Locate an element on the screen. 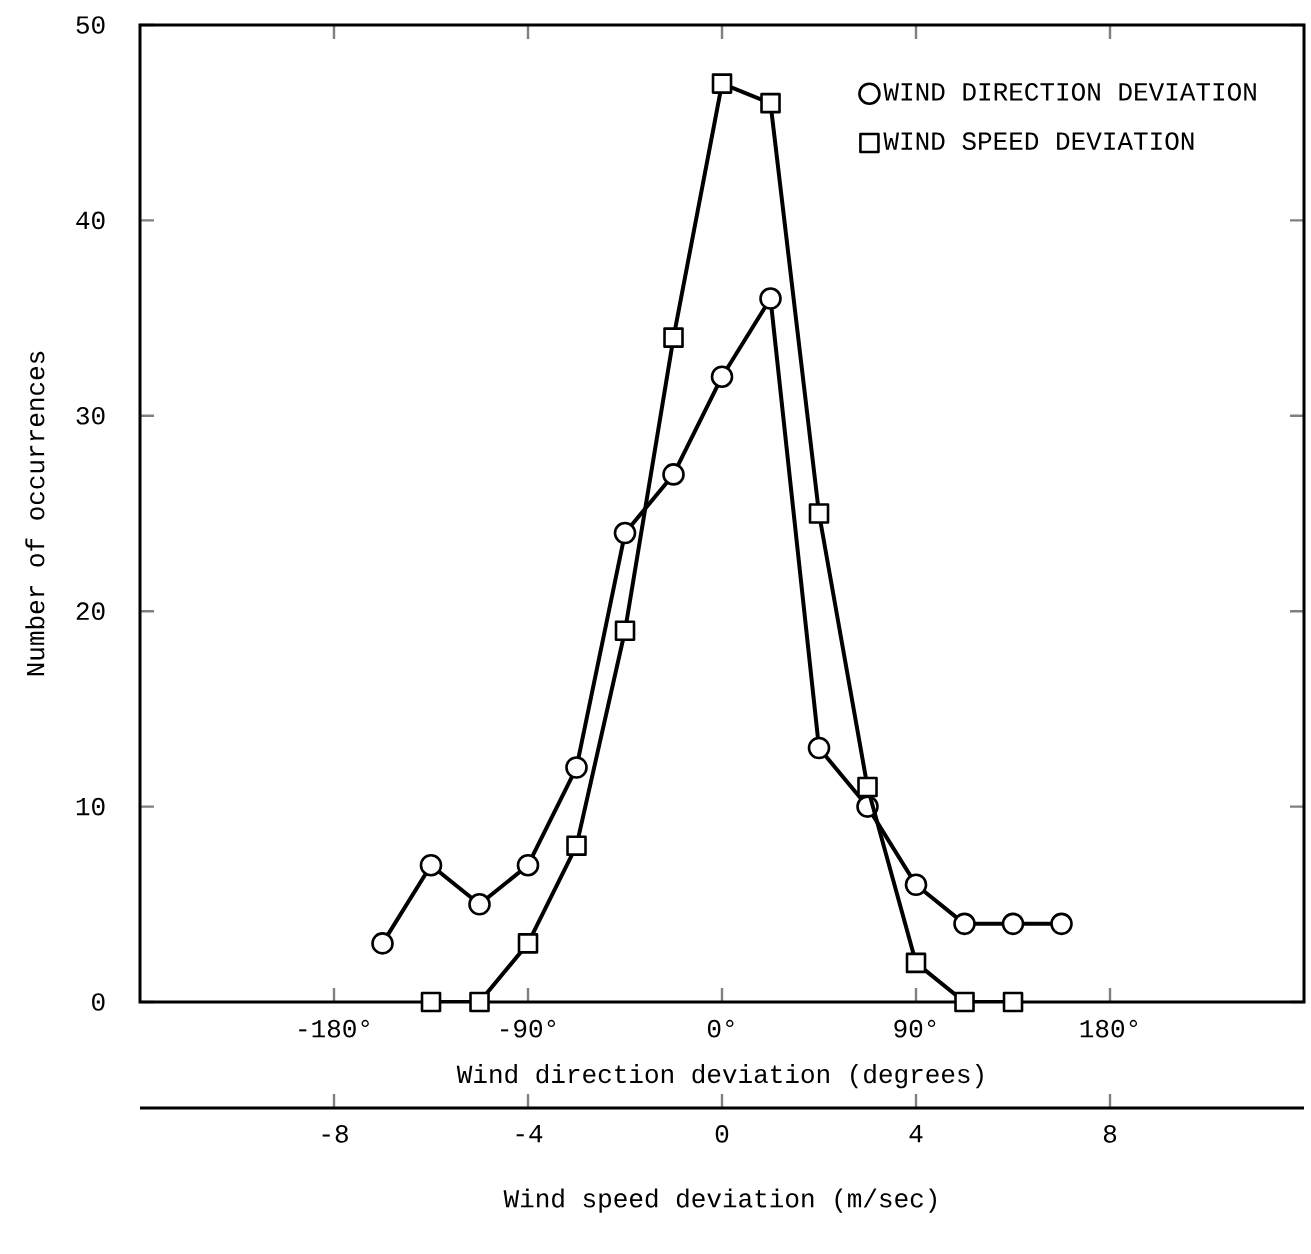 This screenshot has height=1254, width=1311. x2-tick-label: 0 is located at coordinates (722, 1134).